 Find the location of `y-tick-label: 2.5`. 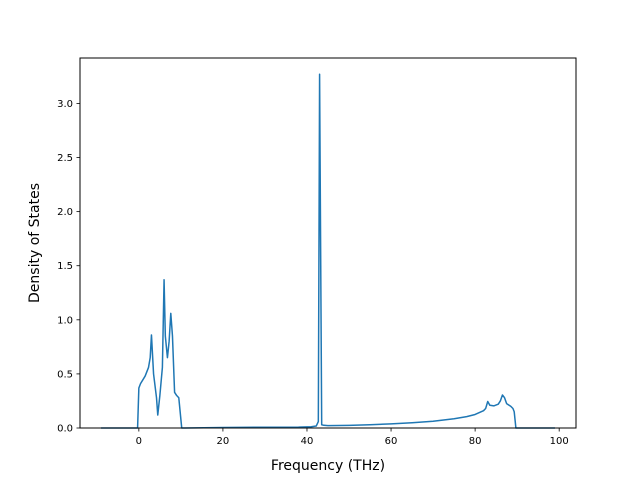

y-tick-label: 2.5 is located at coordinates (65, 158).